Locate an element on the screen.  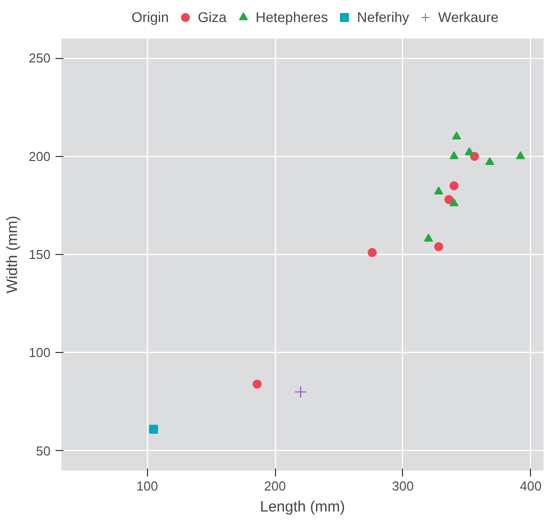
y-tick-label: 50 is located at coordinates (43, 450).